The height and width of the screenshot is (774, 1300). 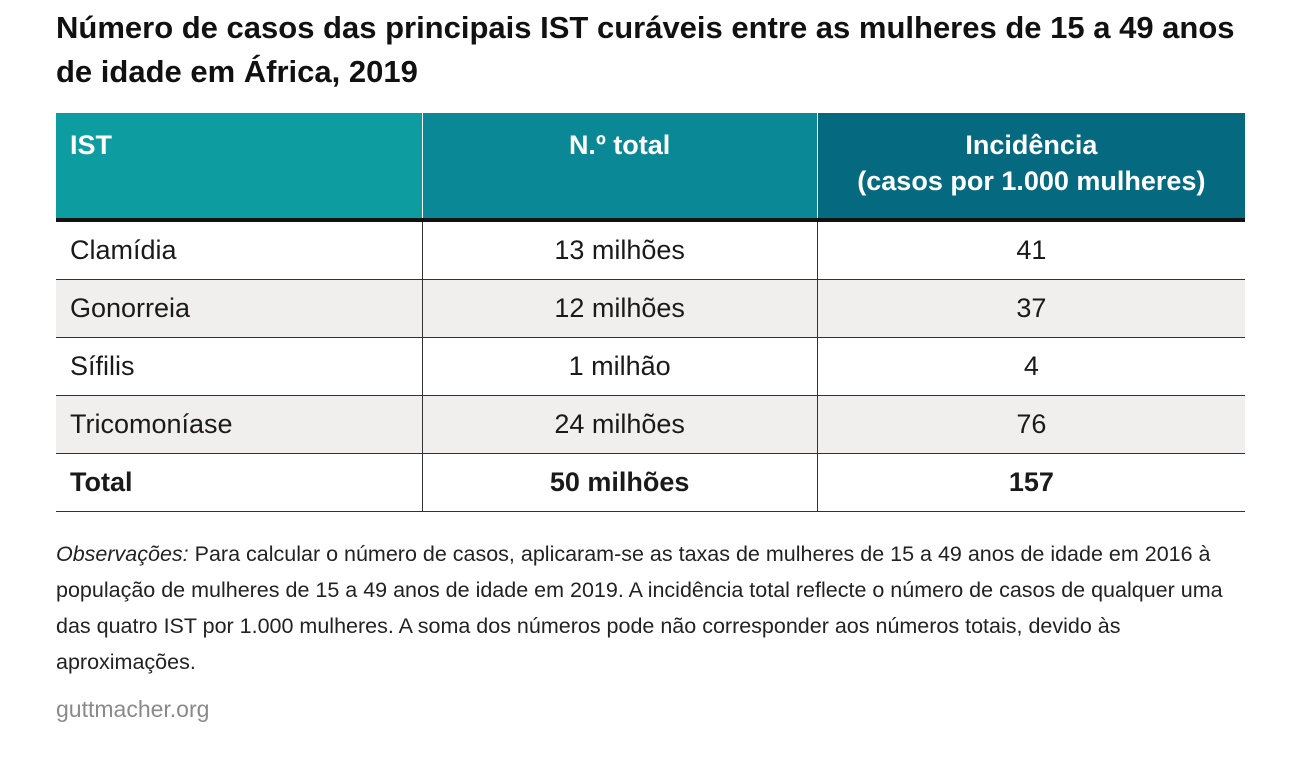 What do you see at coordinates (619, 424) in the screenshot?
I see `cell-total: 24 milhões` at bounding box center [619, 424].